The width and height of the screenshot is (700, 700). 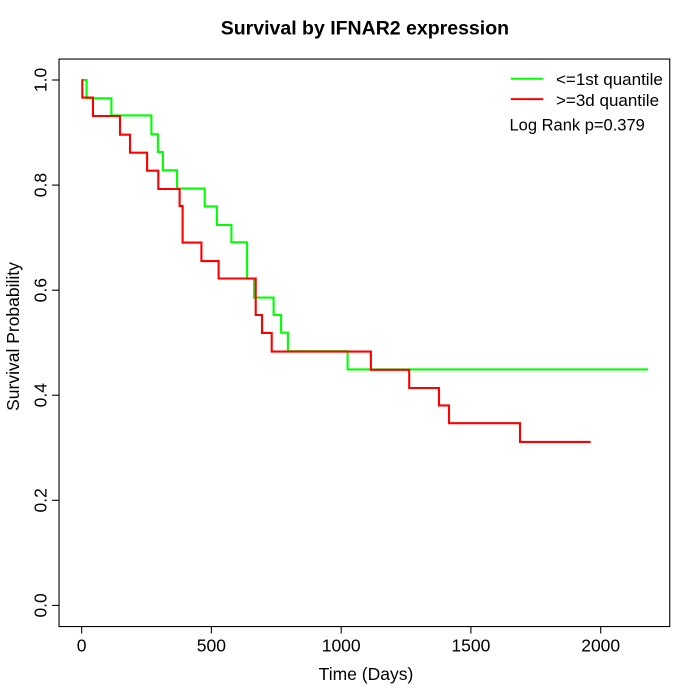 What do you see at coordinates (341, 646) in the screenshot?
I see `svg-text: 1000` at bounding box center [341, 646].